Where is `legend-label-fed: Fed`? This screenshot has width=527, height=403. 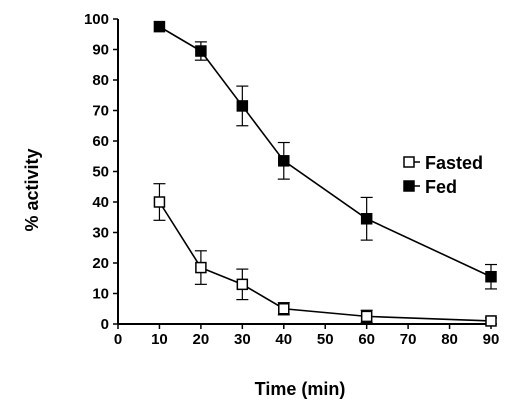 legend-label-fed: Fed is located at coordinates (441, 187).